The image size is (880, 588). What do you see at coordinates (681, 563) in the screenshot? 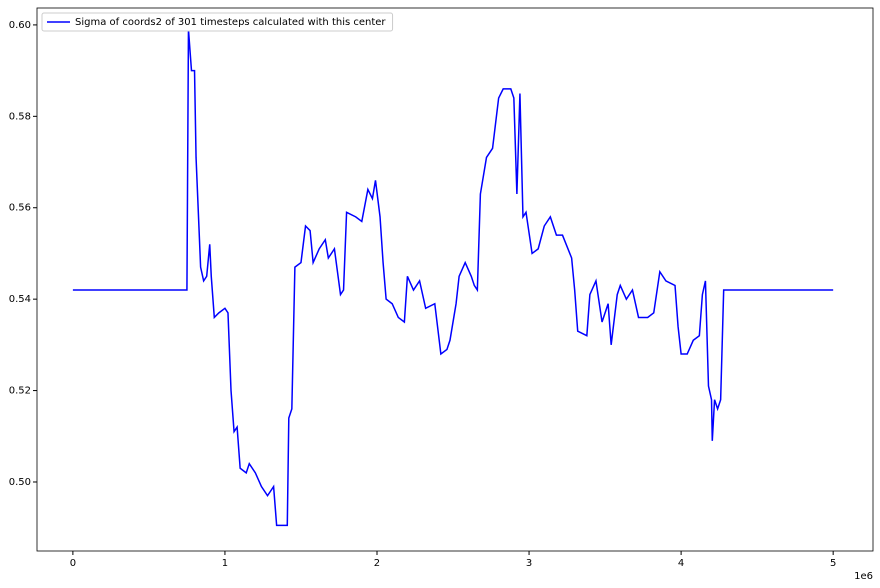
I see `x-tick-label: 4` at bounding box center [681, 563].